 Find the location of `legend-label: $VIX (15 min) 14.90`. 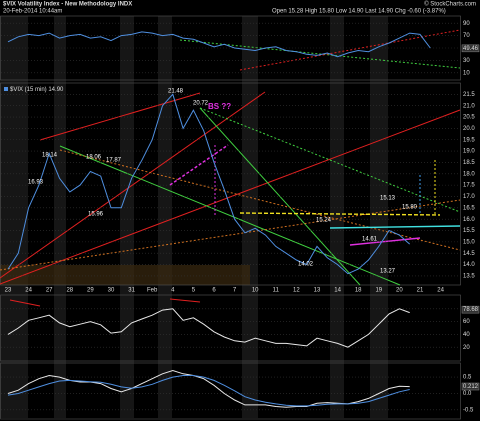

legend-label: $VIX (15 min) 14.90 is located at coordinates (37, 90).